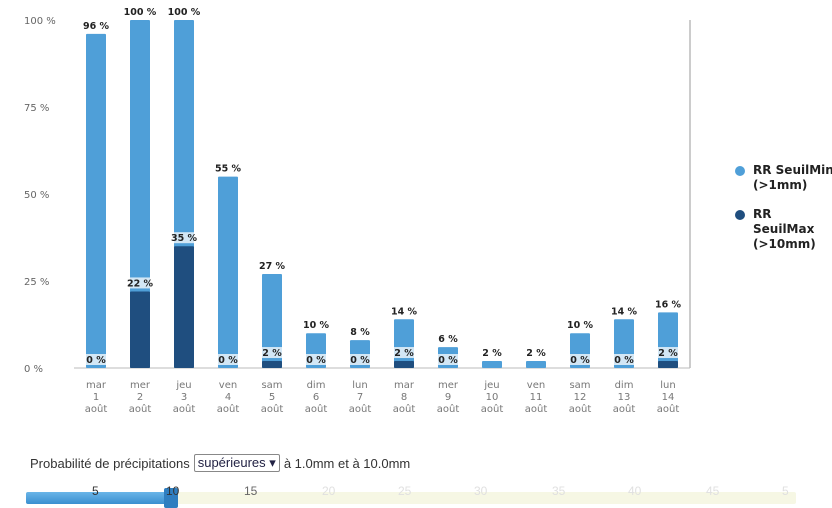 This screenshot has width=832, height=508. Describe the element at coordinates (184, 238) in the screenshot. I see `data-label-seuilmax: 35 %` at that location.